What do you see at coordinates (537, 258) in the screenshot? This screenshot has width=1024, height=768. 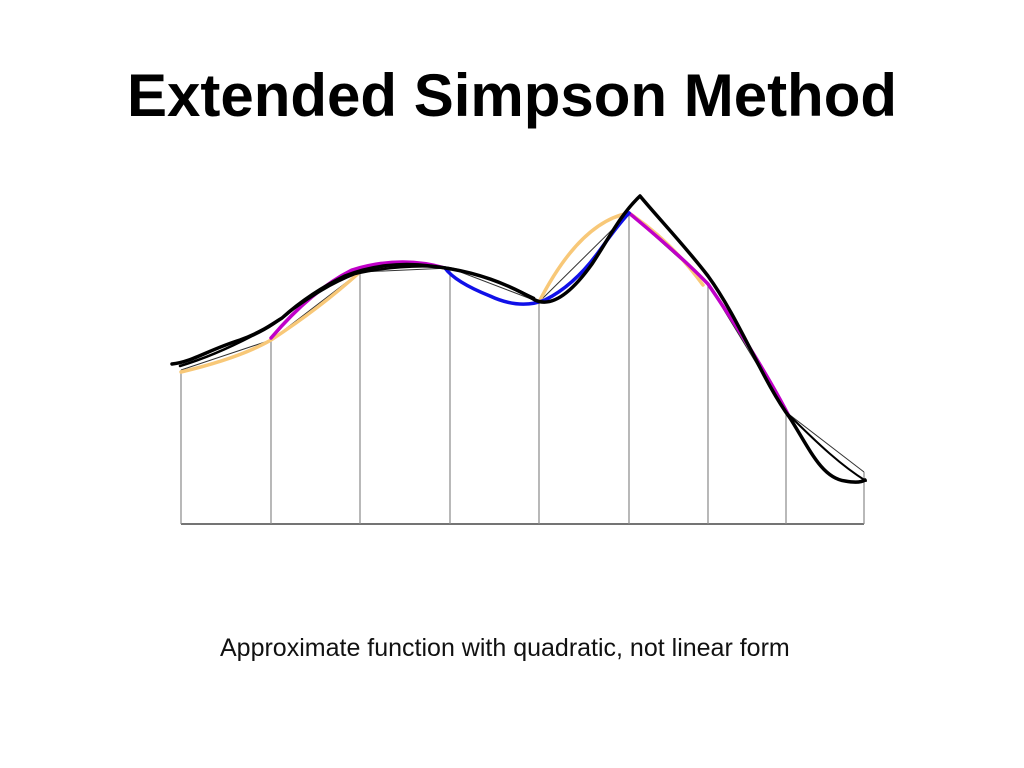 I see `quadratic-blue-curve` at bounding box center [537, 258].